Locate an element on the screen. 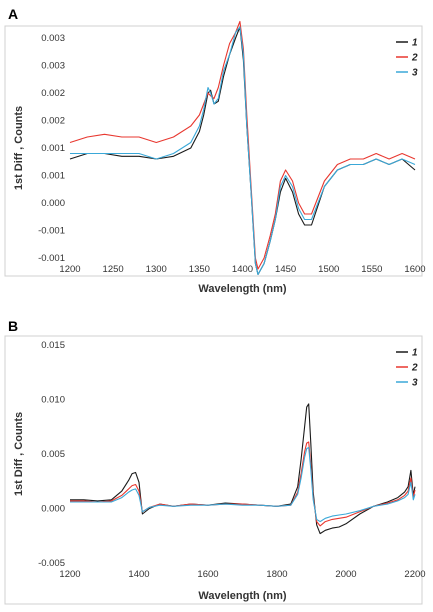 This screenshot has width=433, height=612. chart-b-xtick-label: 1600 is located at coordinates (207, 574).